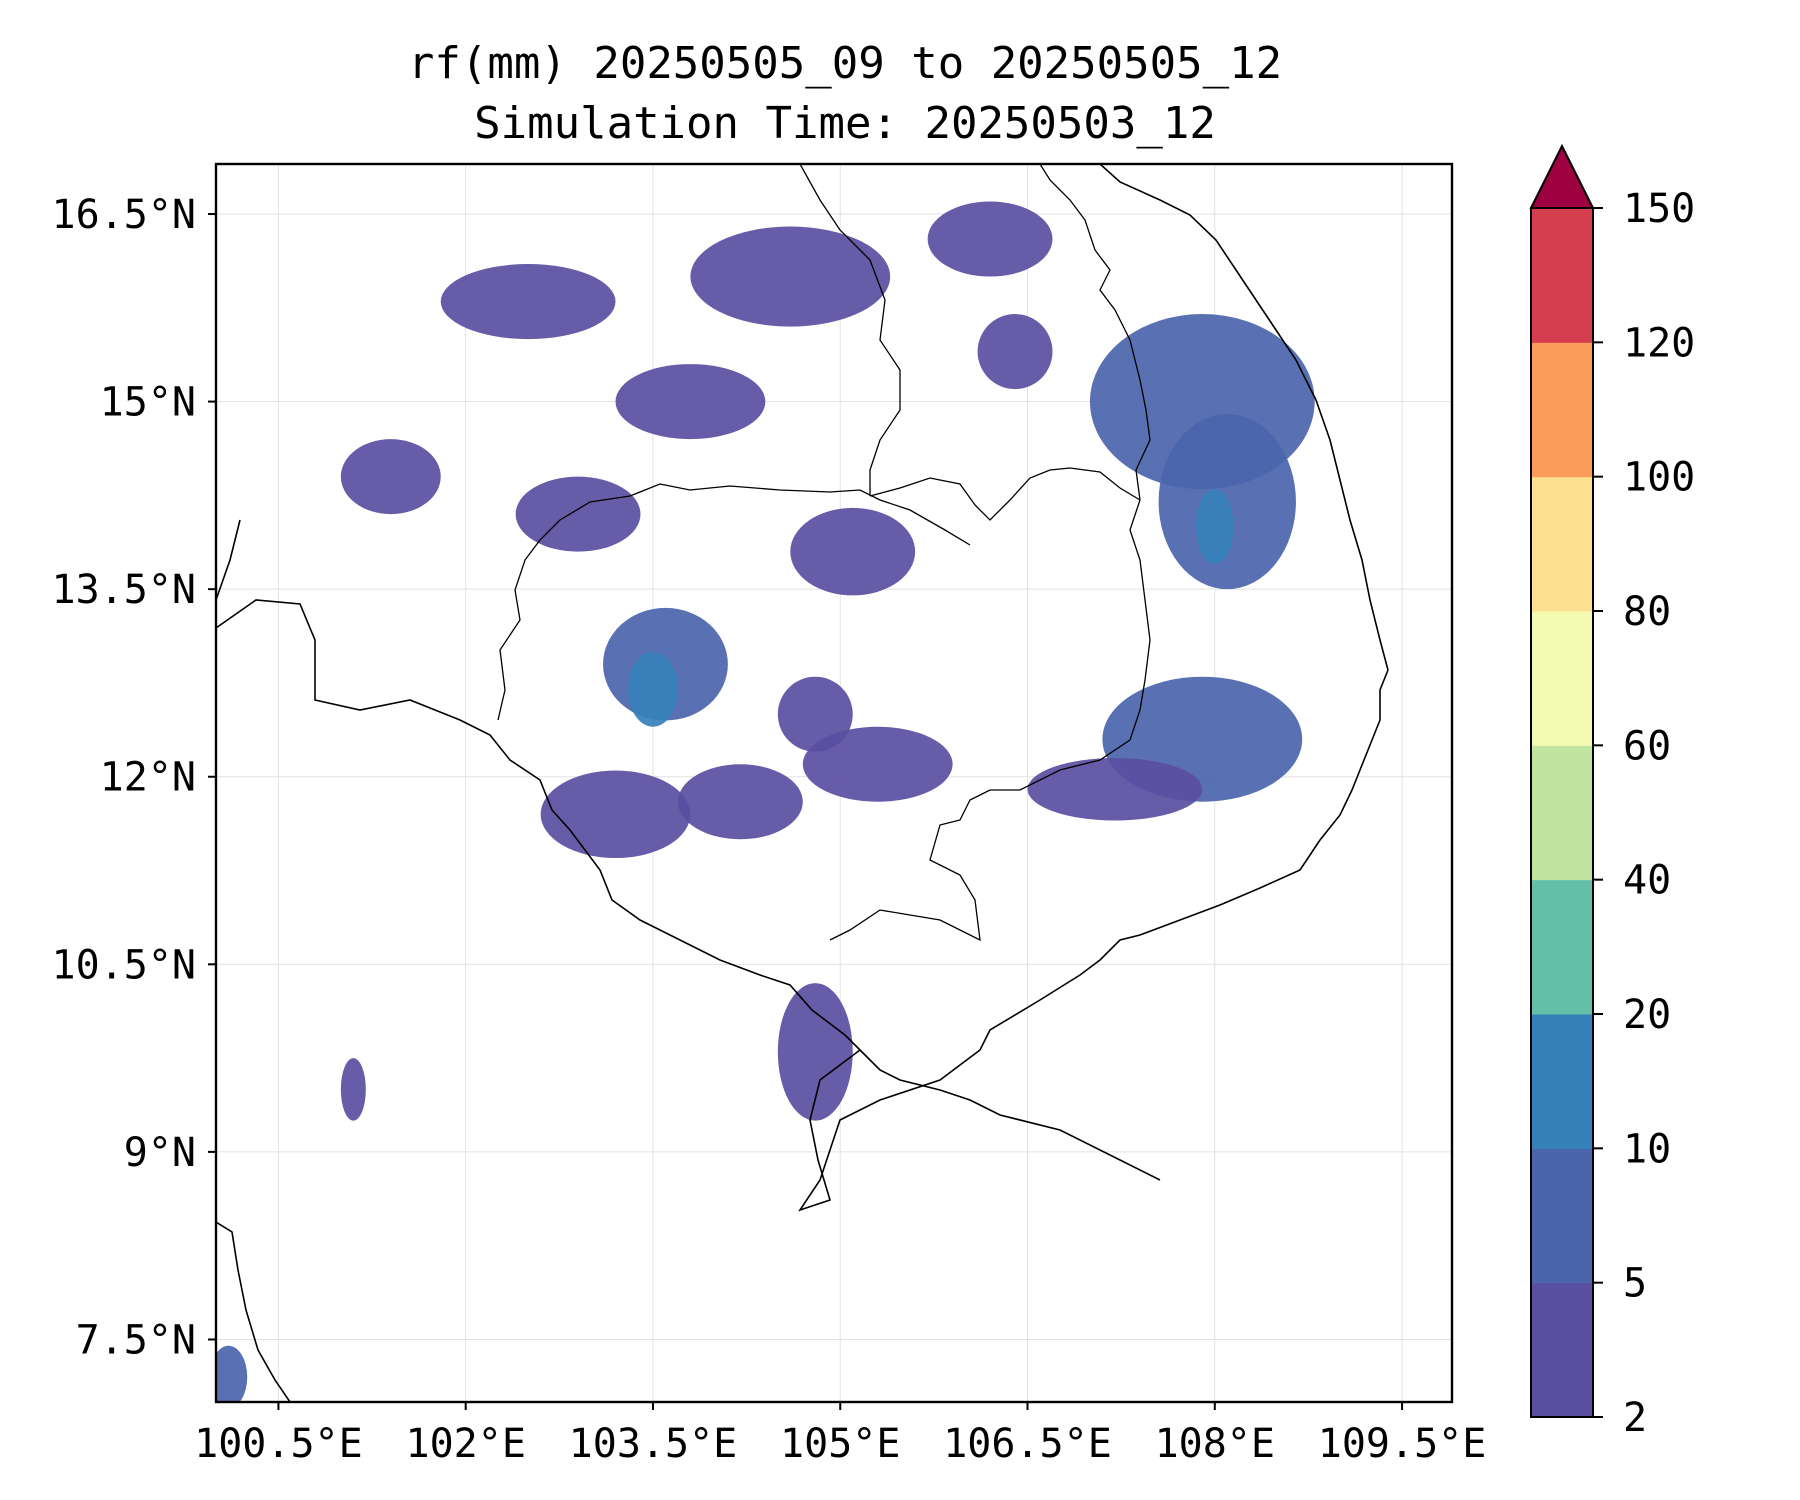  Describe the element at coordinates (845, 123) in the screenshot. I see `title-line-2: Simulation Time: 20250503_12` at that location.